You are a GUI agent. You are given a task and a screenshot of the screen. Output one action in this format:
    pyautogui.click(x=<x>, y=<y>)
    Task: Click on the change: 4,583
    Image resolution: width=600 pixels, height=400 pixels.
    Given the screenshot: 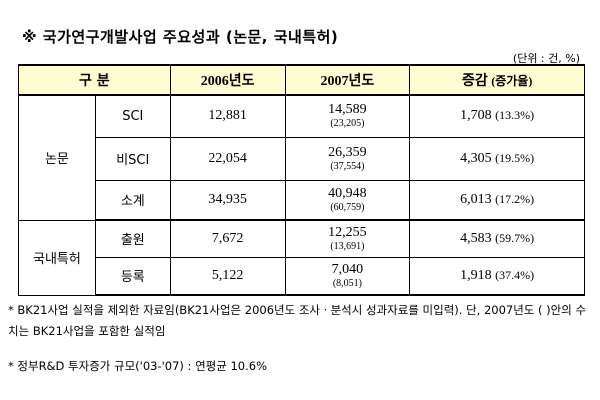 What is the action you would take?
    pyautogui.click(x=476, y=238)
    